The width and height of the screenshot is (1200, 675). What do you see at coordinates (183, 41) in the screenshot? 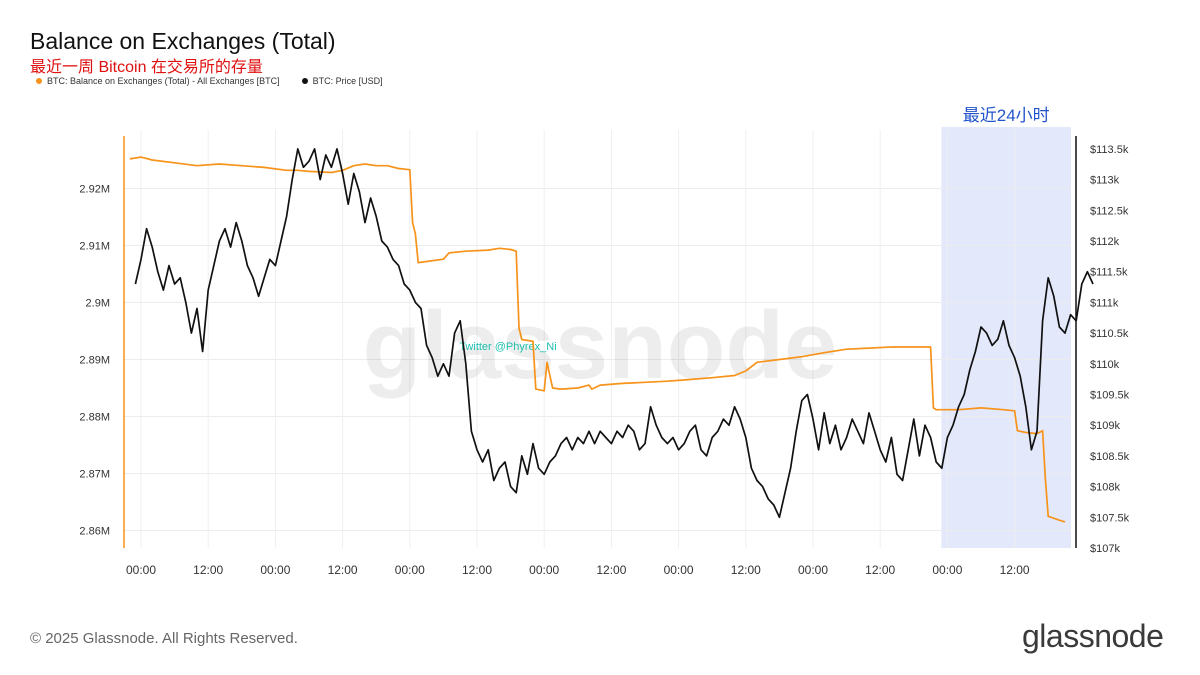
I see `chart-title: Balance on Exchanges (Total)` at bounding box center [183, 41].